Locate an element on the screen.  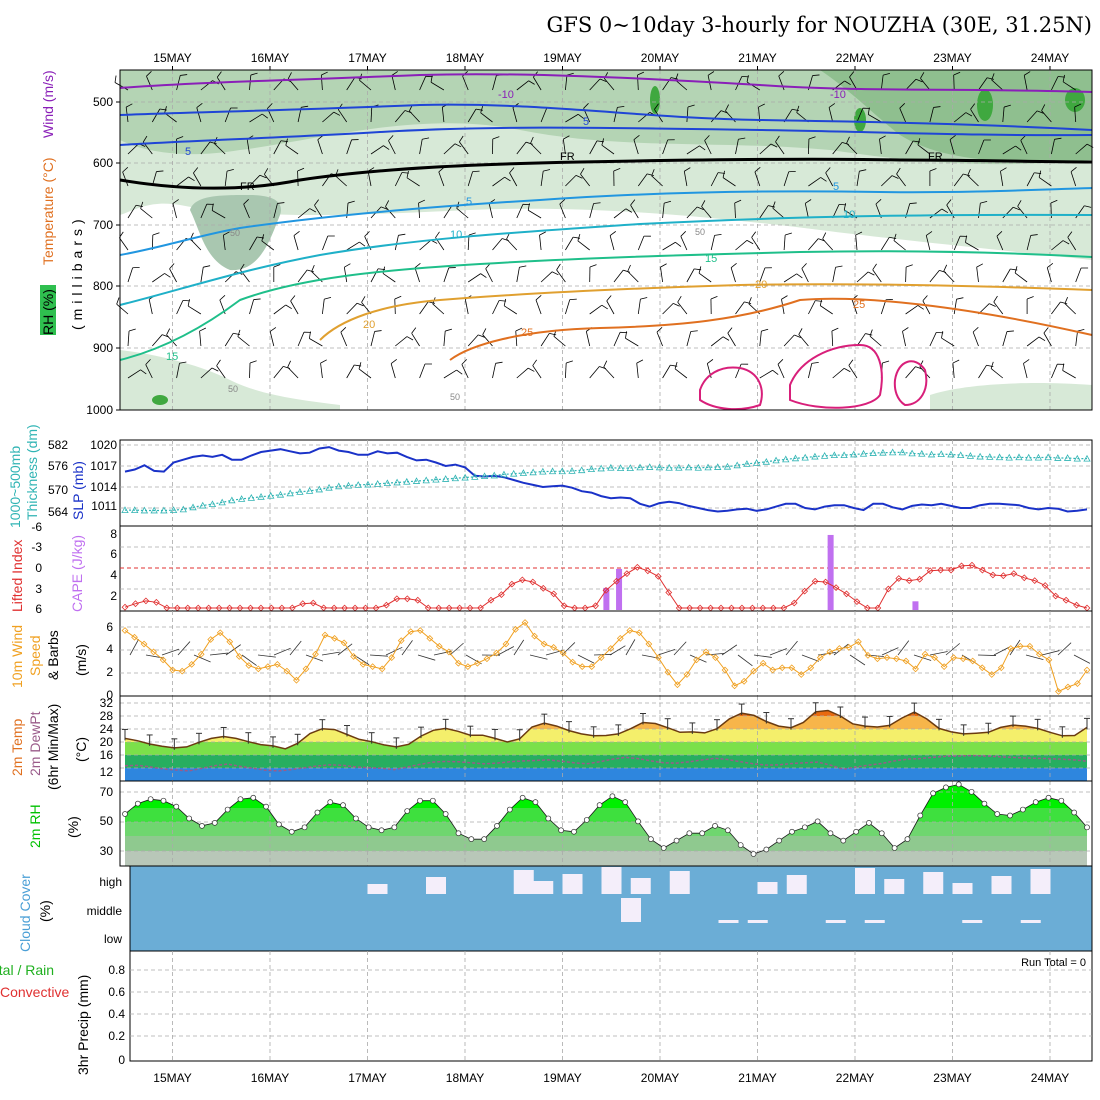
tick-label: 6 is located at coordinates (38, 609).